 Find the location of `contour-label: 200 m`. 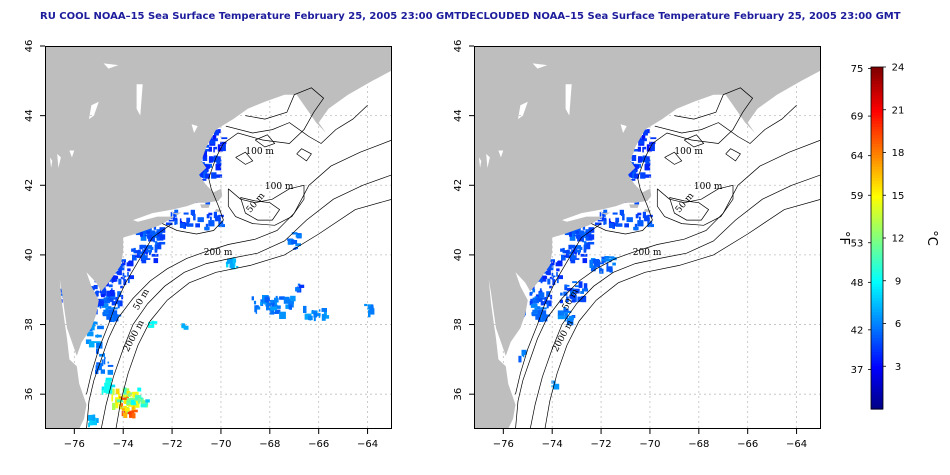

contour-label: 200 m is located at coordinates (647, 253).